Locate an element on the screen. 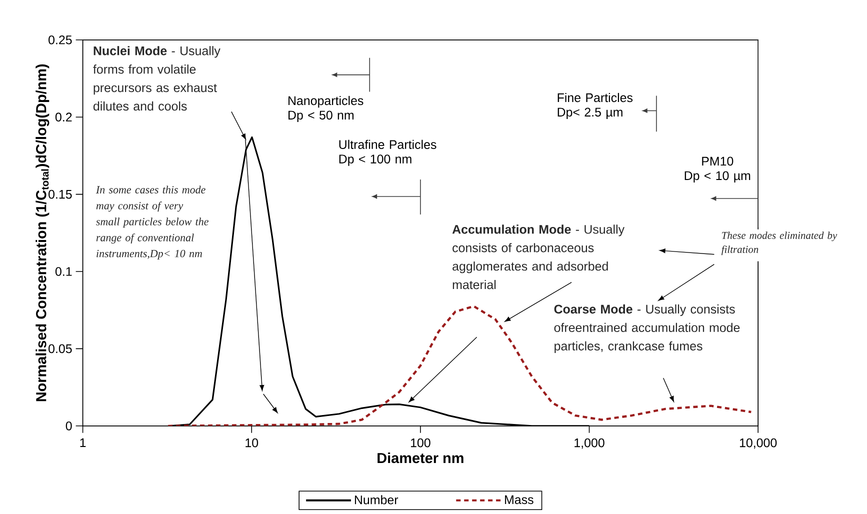  x-tick-label: 1,000 is located at coordinates (589, 443).